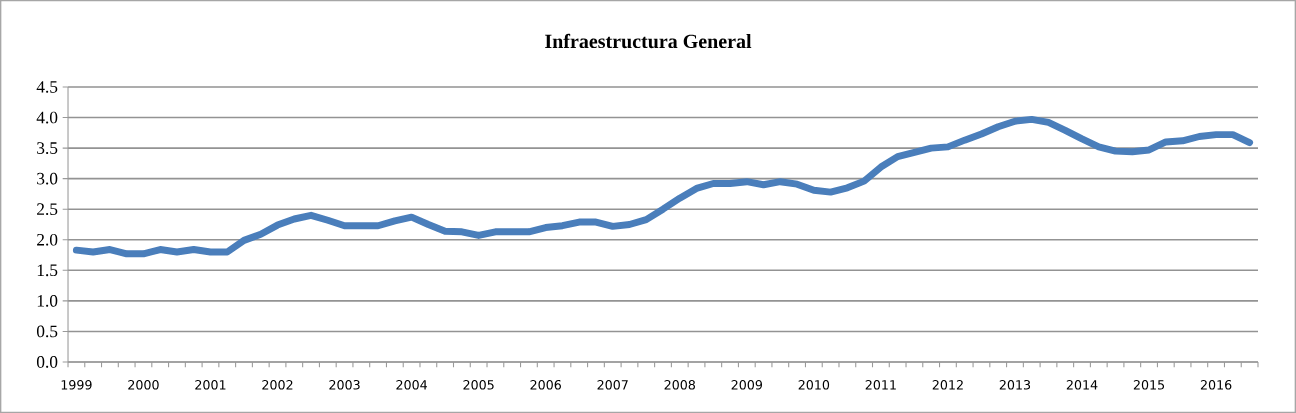 The width and height of the screenshot is (1296, 413). Describe the element at coordinates (648, 41) in the screenshot. I see `chart-title: Infraestructura General` at that location.